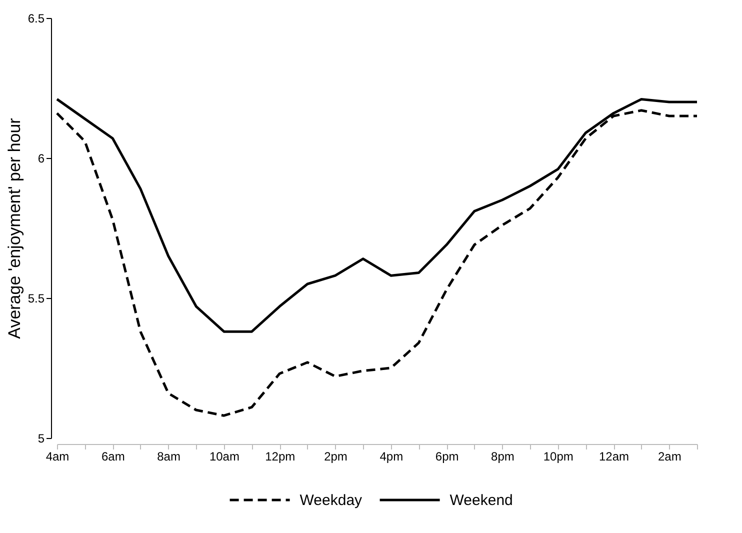 The height and width of the screenshot is (533, 742). What do you see at coordinates (41, 159) in the screenshot?
I see `y-tick-label: 6` at bounding box center [41, 159].